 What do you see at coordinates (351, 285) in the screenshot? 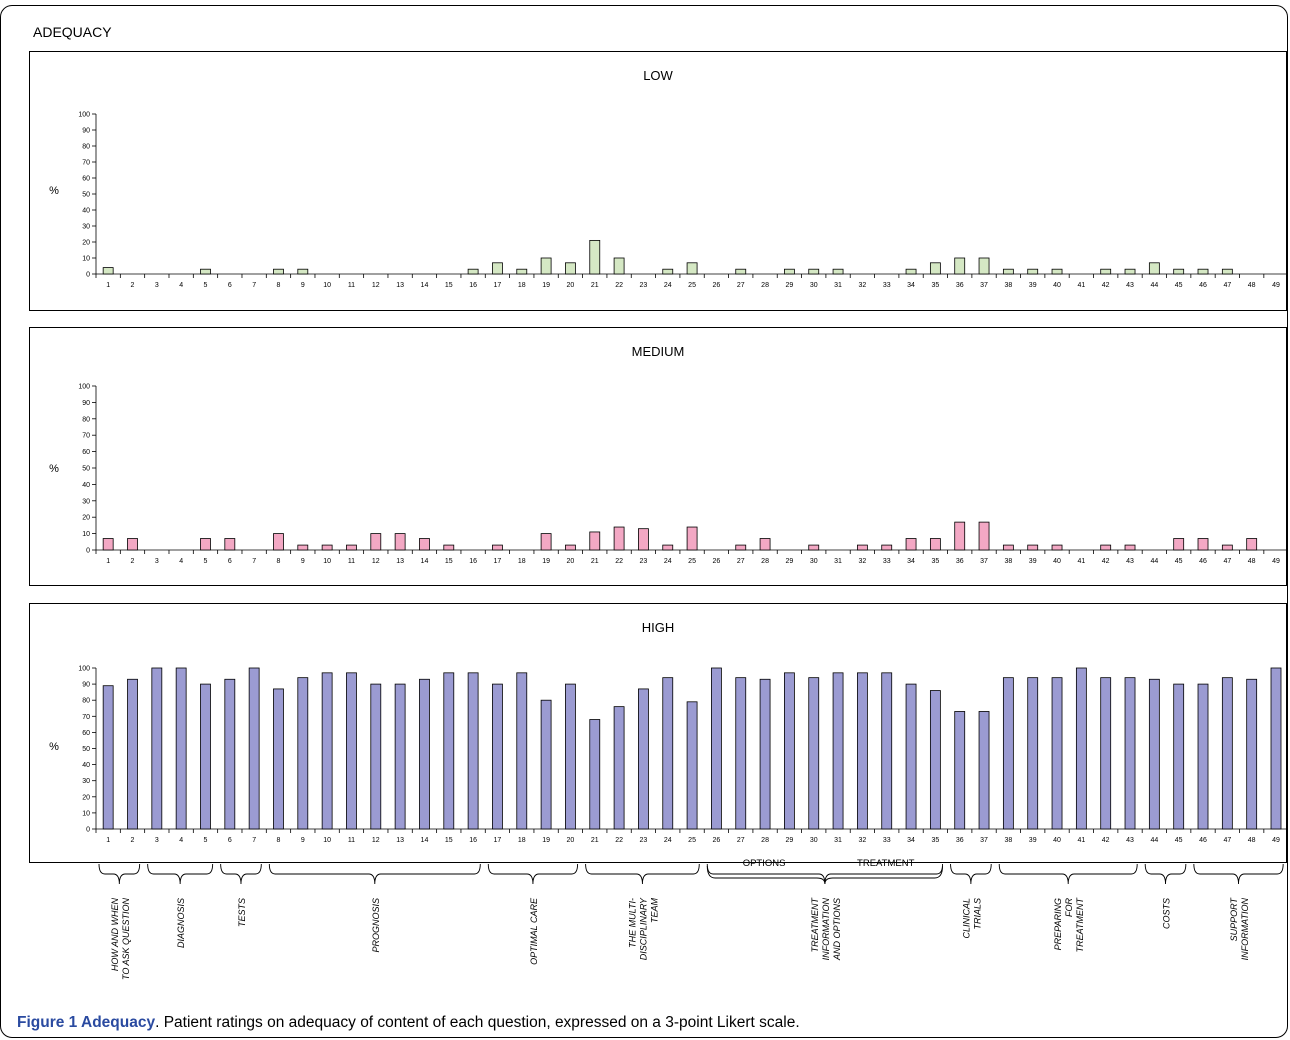
I see `low-x-tick-label: 11` at bounding box center [351, 285].